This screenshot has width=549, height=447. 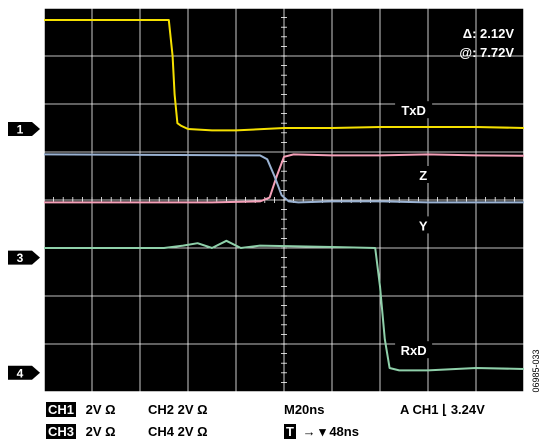 I want to click on trace-y, so click(x=283, y=178).